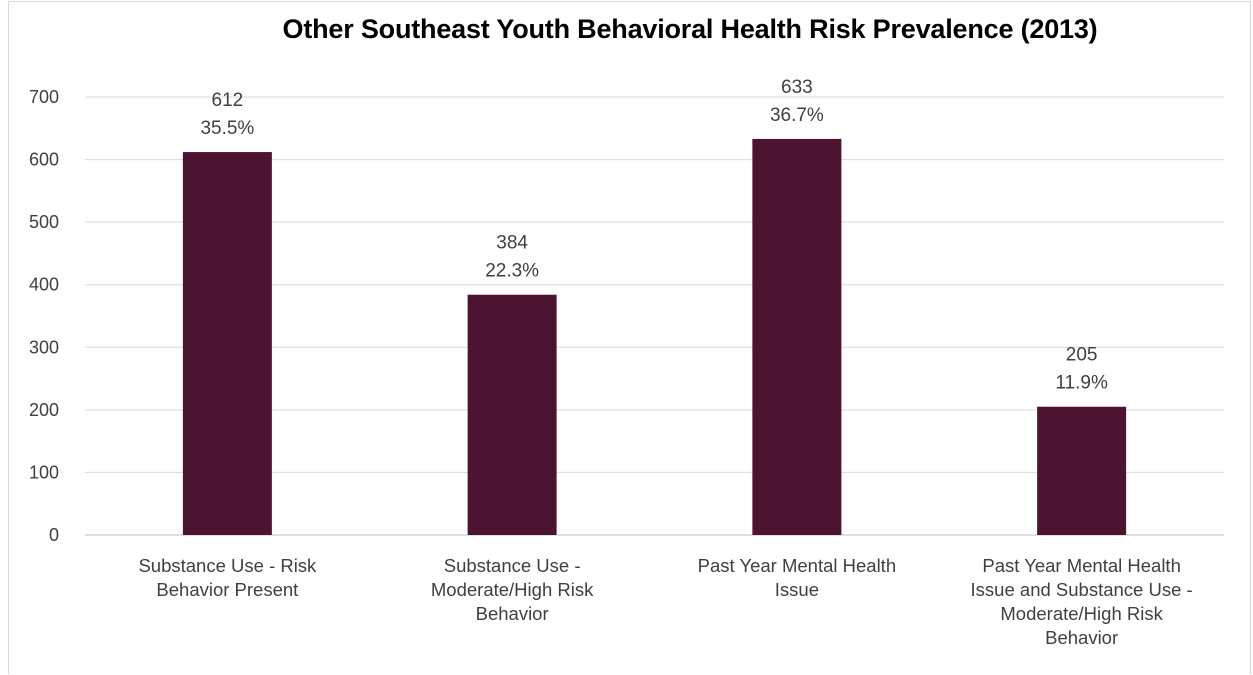 Image resolution: width=1253 pixels, height=675 pixels. What do you see at coordinates (797, 115) in the screenshot?
I see `bar-percent-label-3: 36.7%` at bounding box center [797, 115].